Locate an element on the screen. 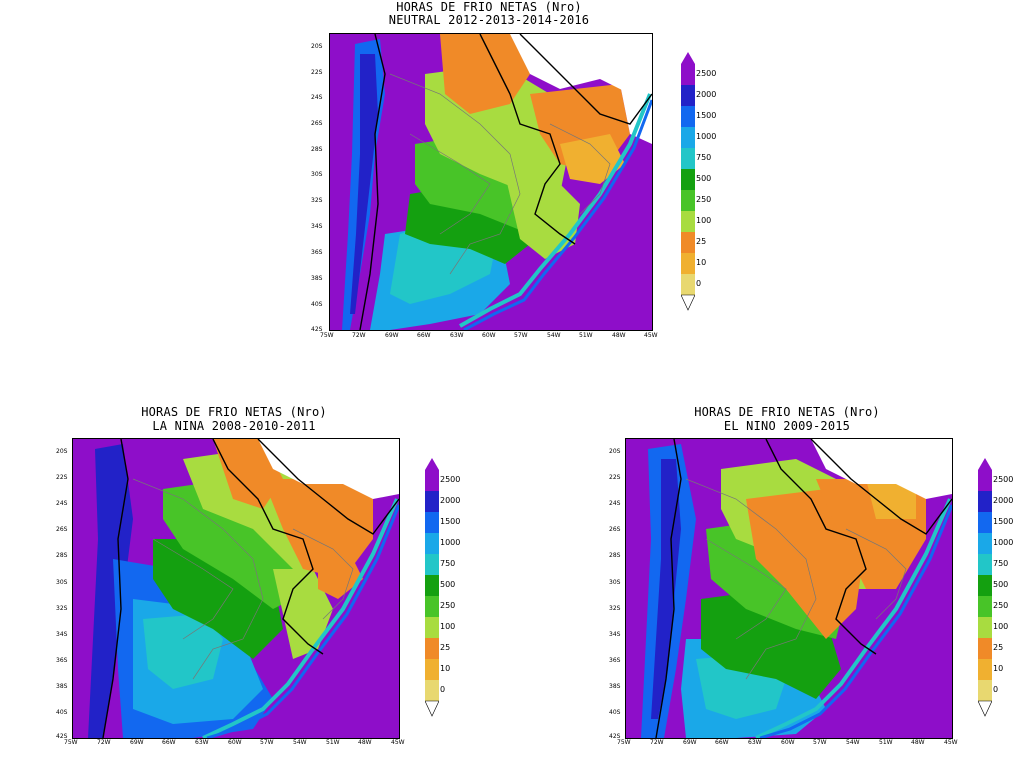 This screenshot has height=768, width=1024. lat-label: 36S is located at coordinates (62, 660).